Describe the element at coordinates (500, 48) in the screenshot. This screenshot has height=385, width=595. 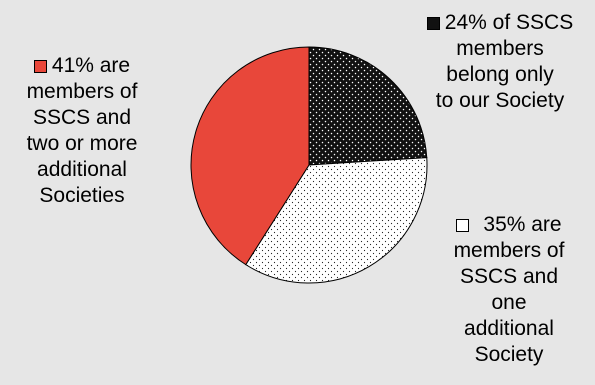
I see `label-text: members` at that location.